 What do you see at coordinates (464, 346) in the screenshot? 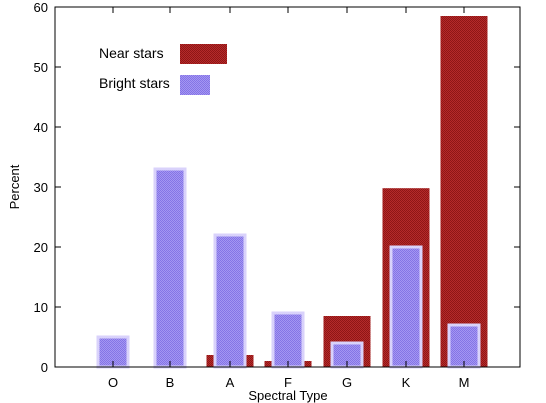
I see `bar-bright-stars-M` at bounding box center [464, 346].